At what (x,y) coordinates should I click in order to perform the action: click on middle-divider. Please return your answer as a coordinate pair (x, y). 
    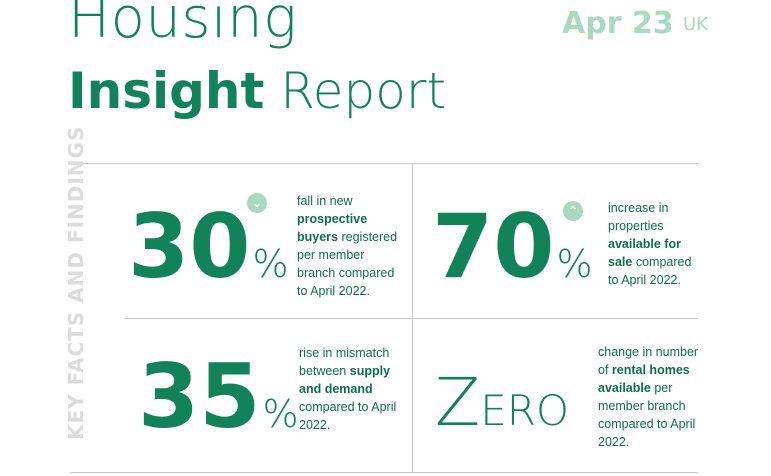
    Looking at the image, I should click on (411, 318).